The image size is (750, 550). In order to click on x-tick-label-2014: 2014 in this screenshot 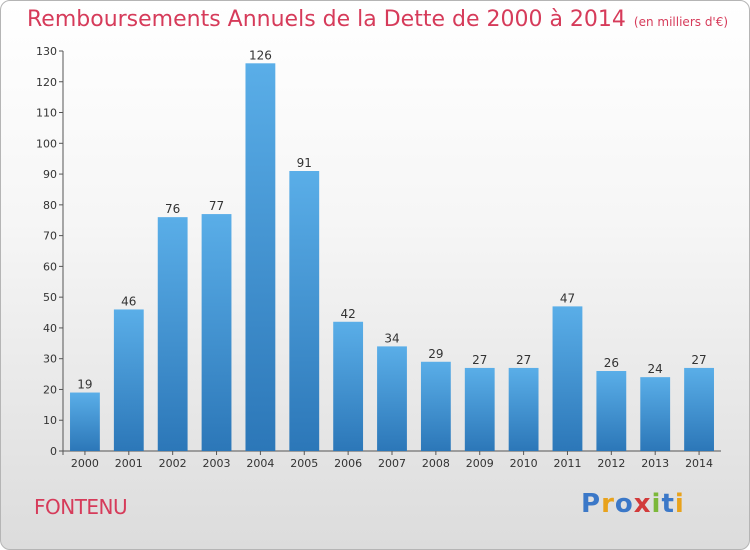, I will do `click(699, 463)`.